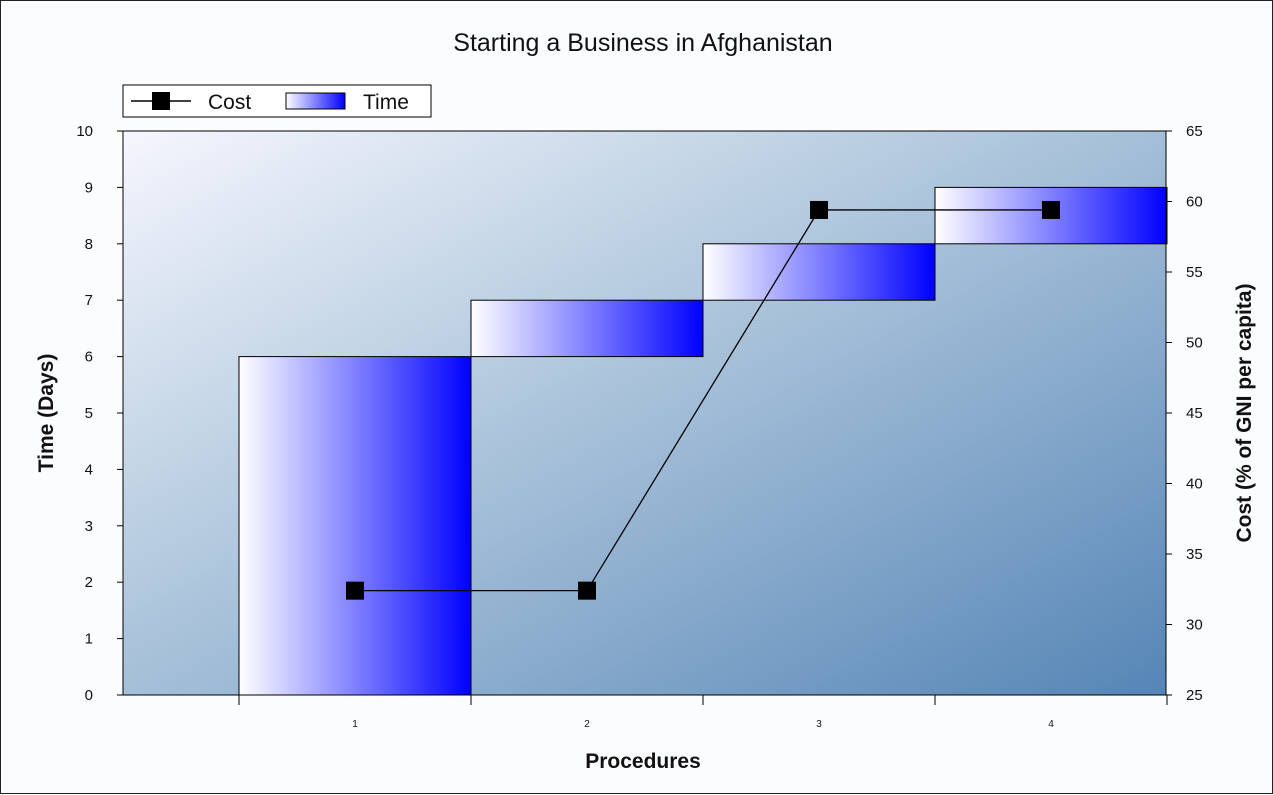  Describe the element at coordinates (89, 469) in the screenshot. I see `y-tick-label-4: 4` at that location.